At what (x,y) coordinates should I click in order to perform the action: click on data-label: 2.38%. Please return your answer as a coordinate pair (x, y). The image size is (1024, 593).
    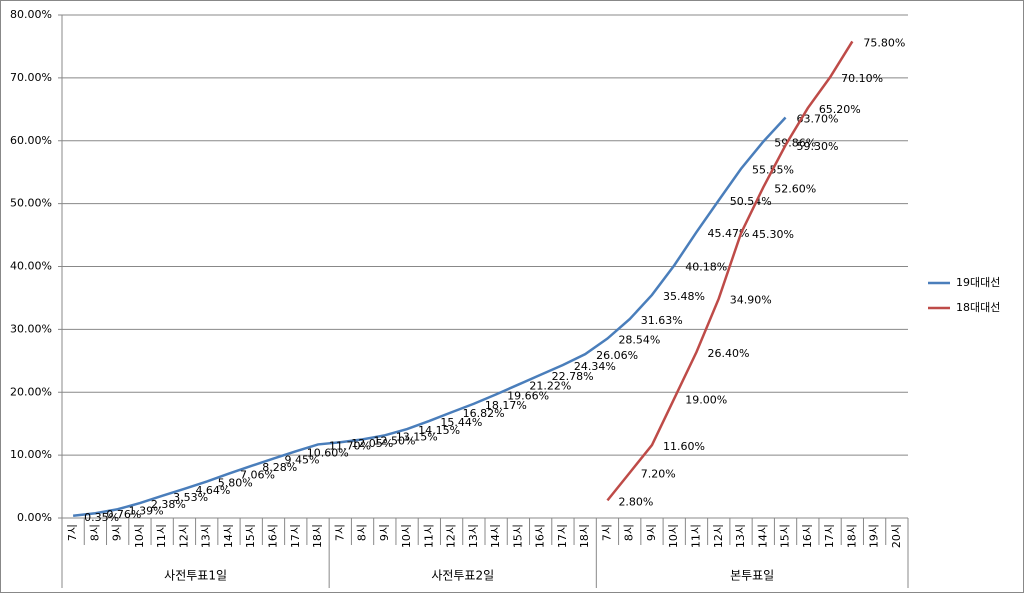
    Looking at the image, I should click on (168, 504).